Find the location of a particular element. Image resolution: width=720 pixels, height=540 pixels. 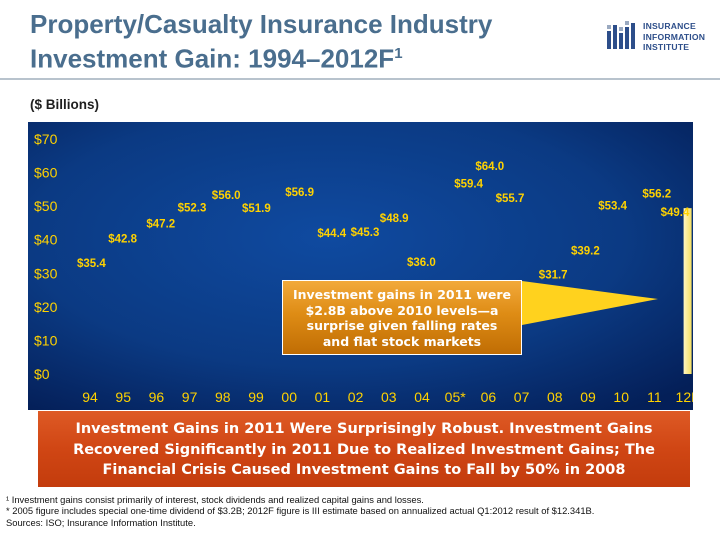

x-tick-label: 94 is located at coordinates (90, 397).